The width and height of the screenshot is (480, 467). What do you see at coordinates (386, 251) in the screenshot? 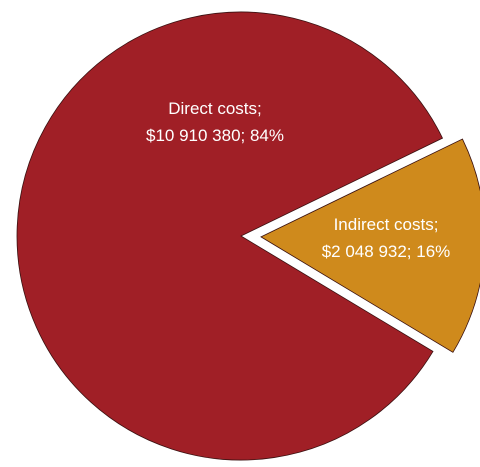
I see `data-label-indirect-costs-value: $2 048 932; 16%` at bounding box center [386, 251].